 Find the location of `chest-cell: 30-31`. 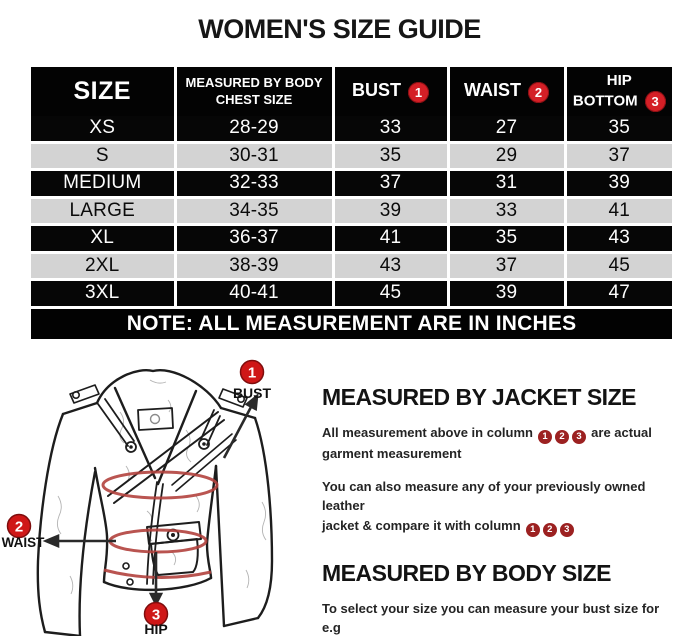

chest-cell: 30-31 is located at coordinates (255, 155).